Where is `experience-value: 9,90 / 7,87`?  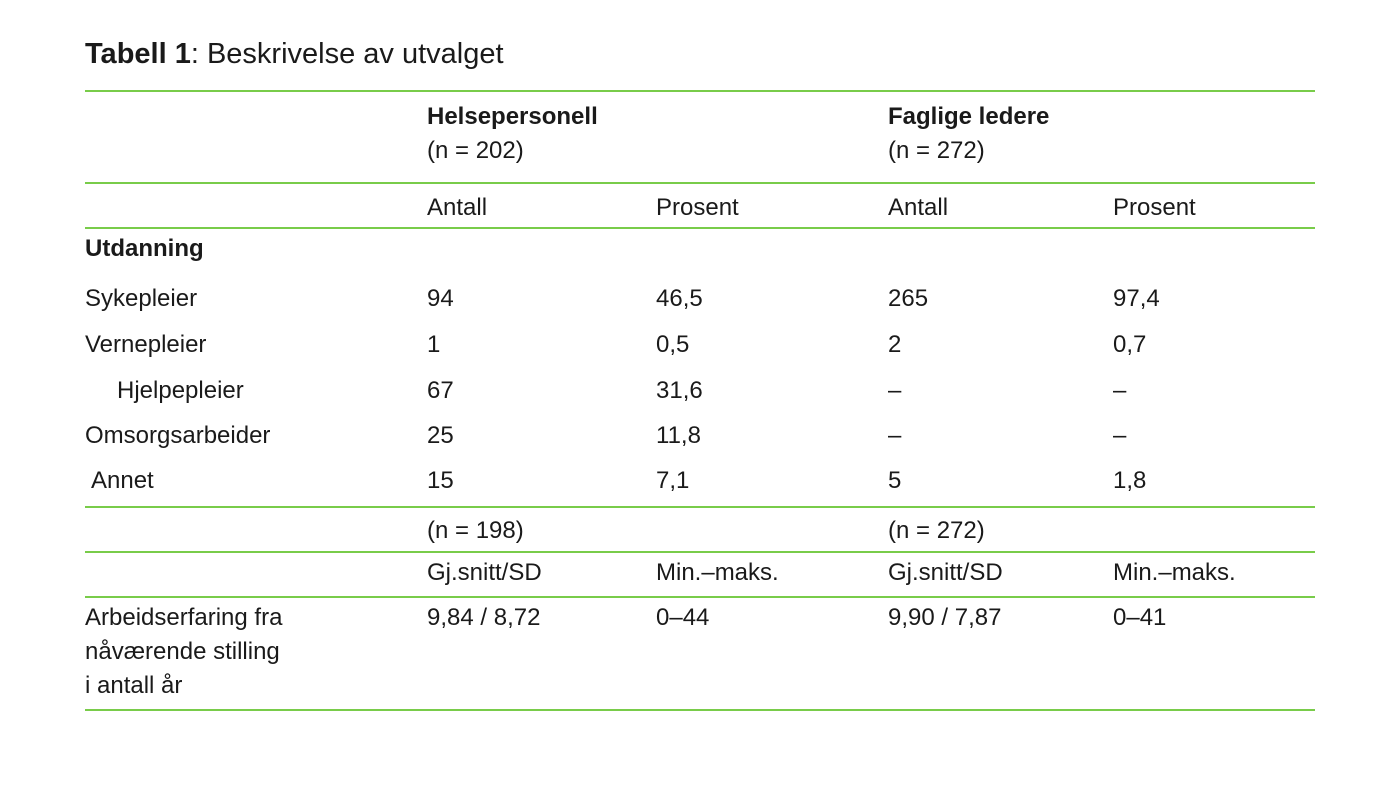
experience-value: 9,90 / 7,87 is located at coordinates (945, 617).